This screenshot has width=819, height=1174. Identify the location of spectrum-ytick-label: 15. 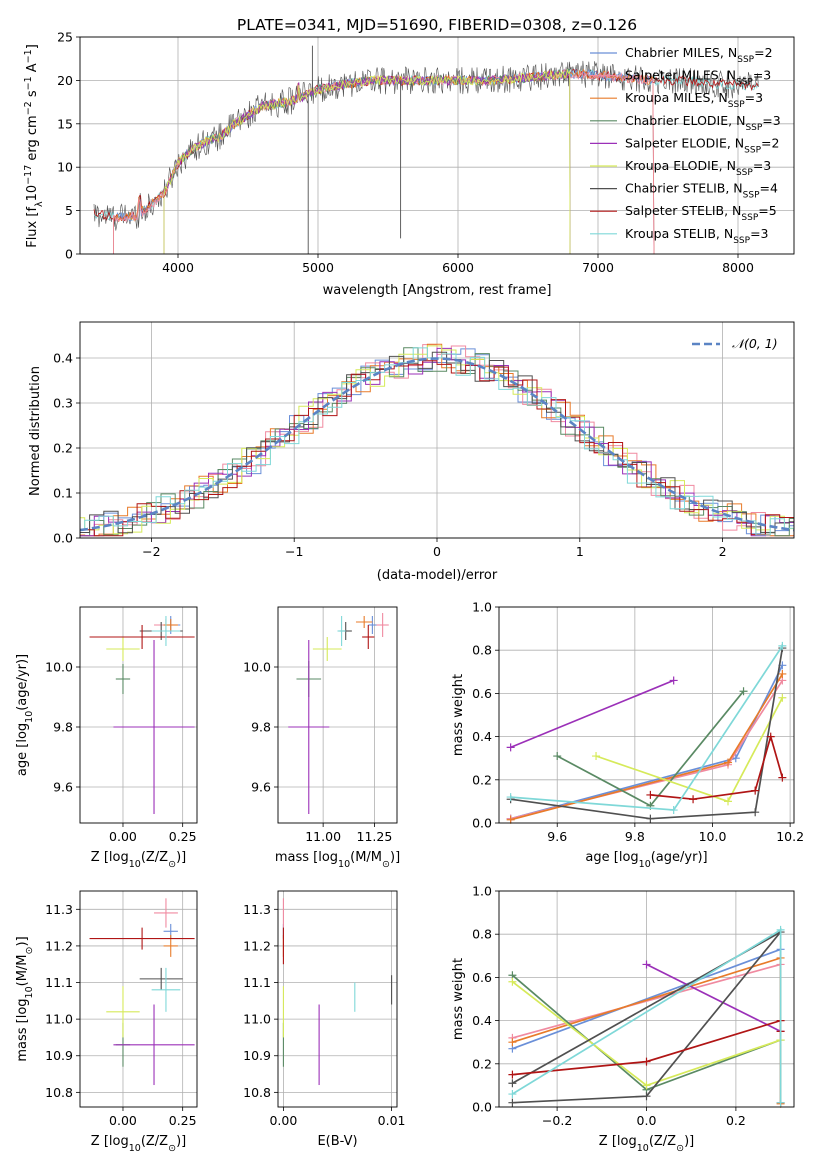
(65, 123).